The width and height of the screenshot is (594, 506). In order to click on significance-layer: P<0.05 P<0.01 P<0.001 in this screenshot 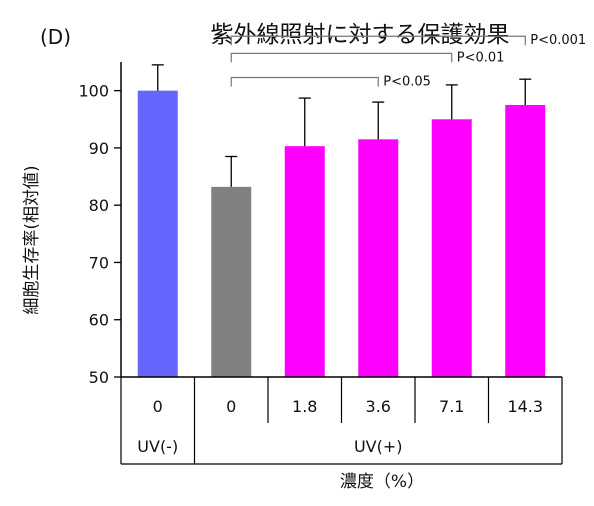, I will do `click(408, 61)`.